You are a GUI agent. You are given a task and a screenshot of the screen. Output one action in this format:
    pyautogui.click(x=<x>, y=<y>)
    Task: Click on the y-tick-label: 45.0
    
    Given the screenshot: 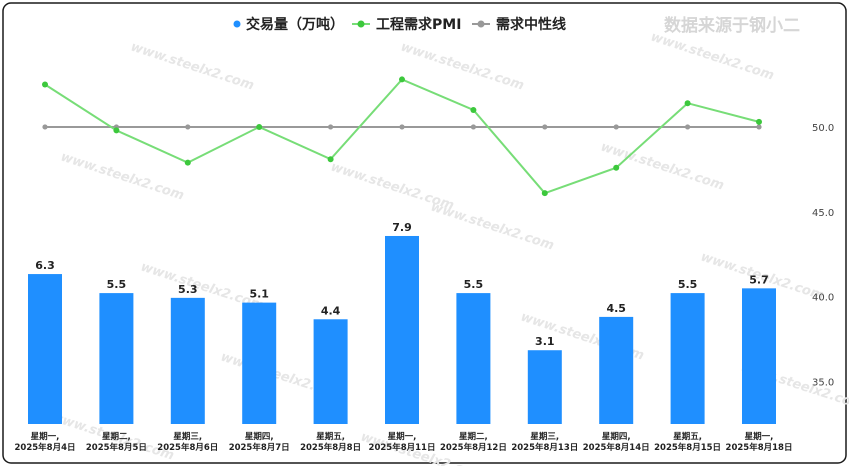 What is the action you would take?
    pyautogui.click(x=823, y=213)
    